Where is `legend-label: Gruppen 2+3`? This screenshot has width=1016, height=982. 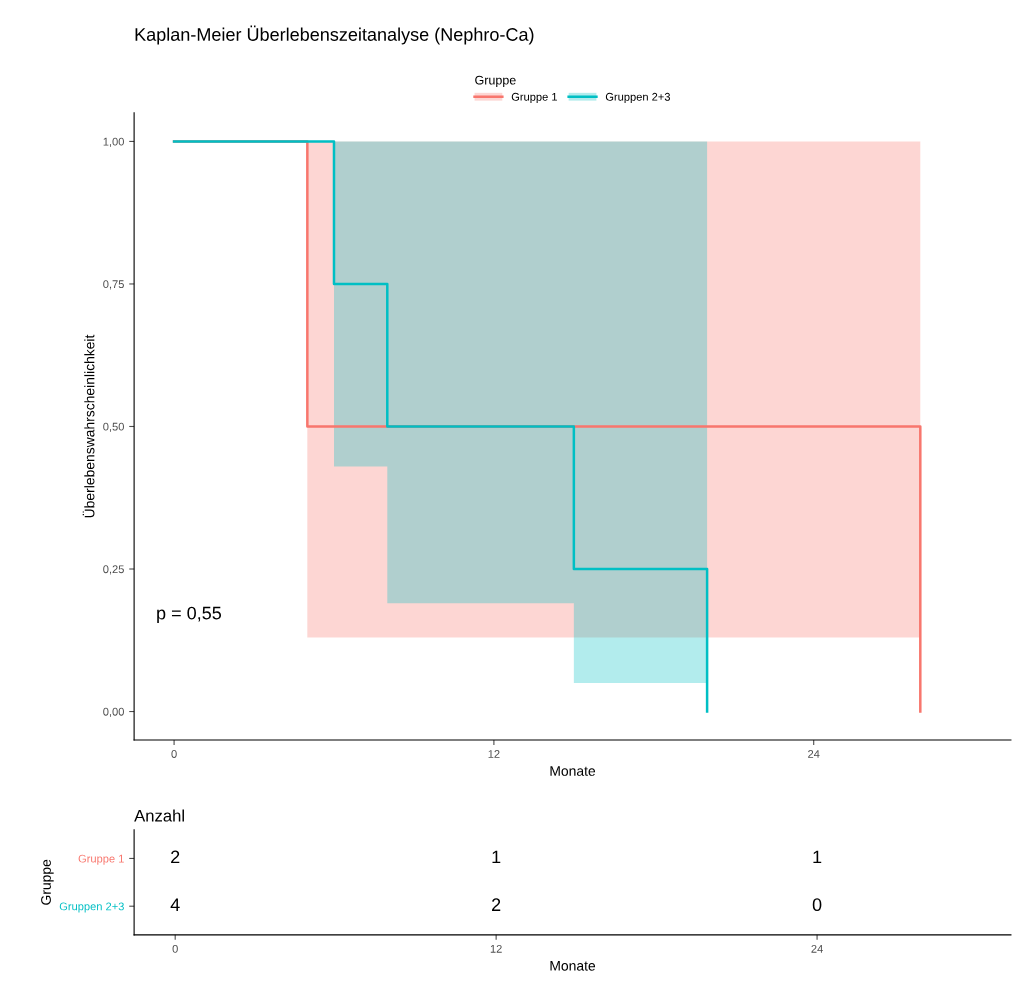 legend-label: Gruppen 2+3 is located at coordinates (637, 97).